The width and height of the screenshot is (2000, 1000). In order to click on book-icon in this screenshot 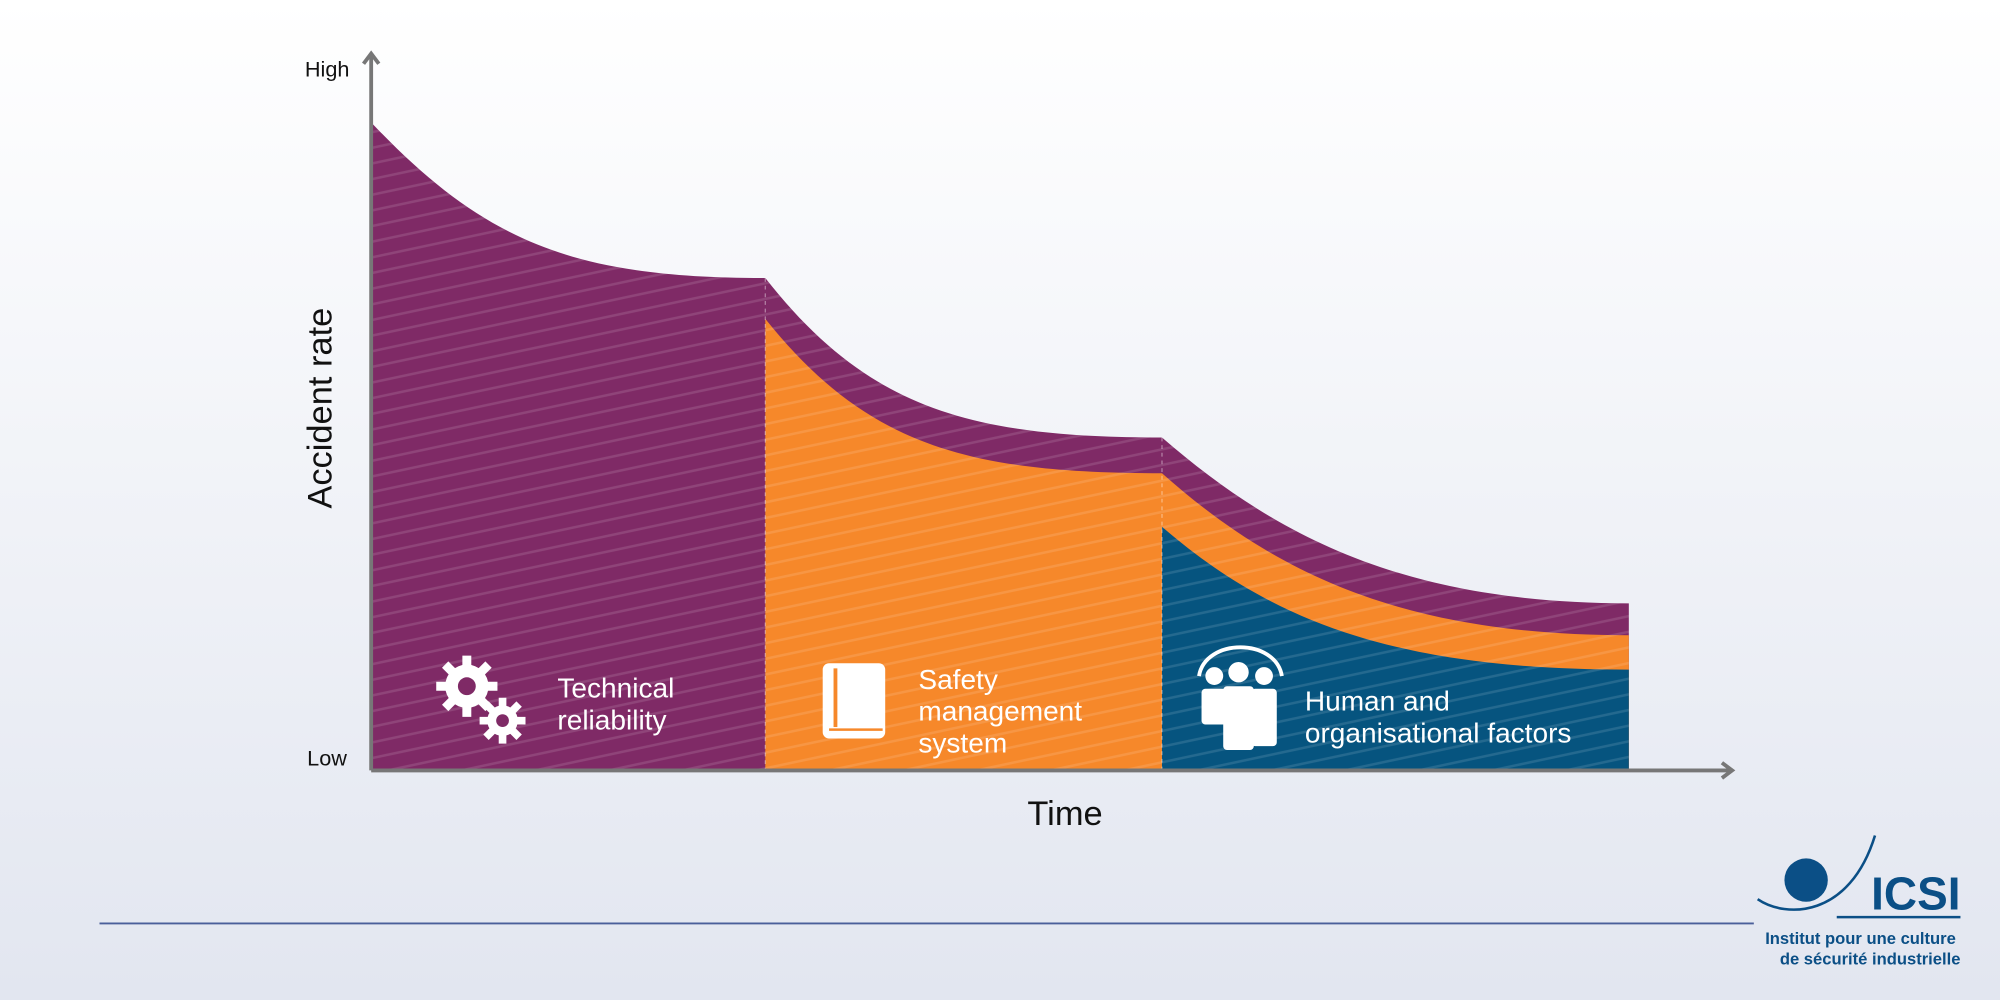, I will do `click(854, 701)`.